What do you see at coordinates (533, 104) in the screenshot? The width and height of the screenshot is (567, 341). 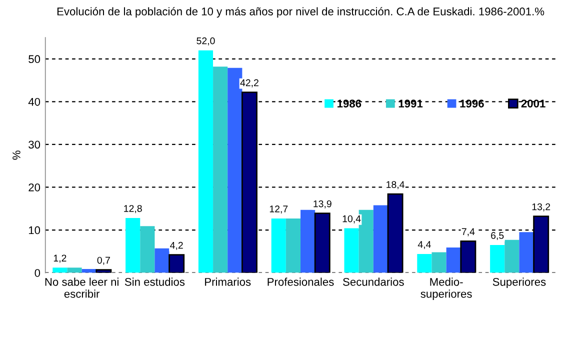 I see `legend-label: 2001` at bounding box center [533, 104].